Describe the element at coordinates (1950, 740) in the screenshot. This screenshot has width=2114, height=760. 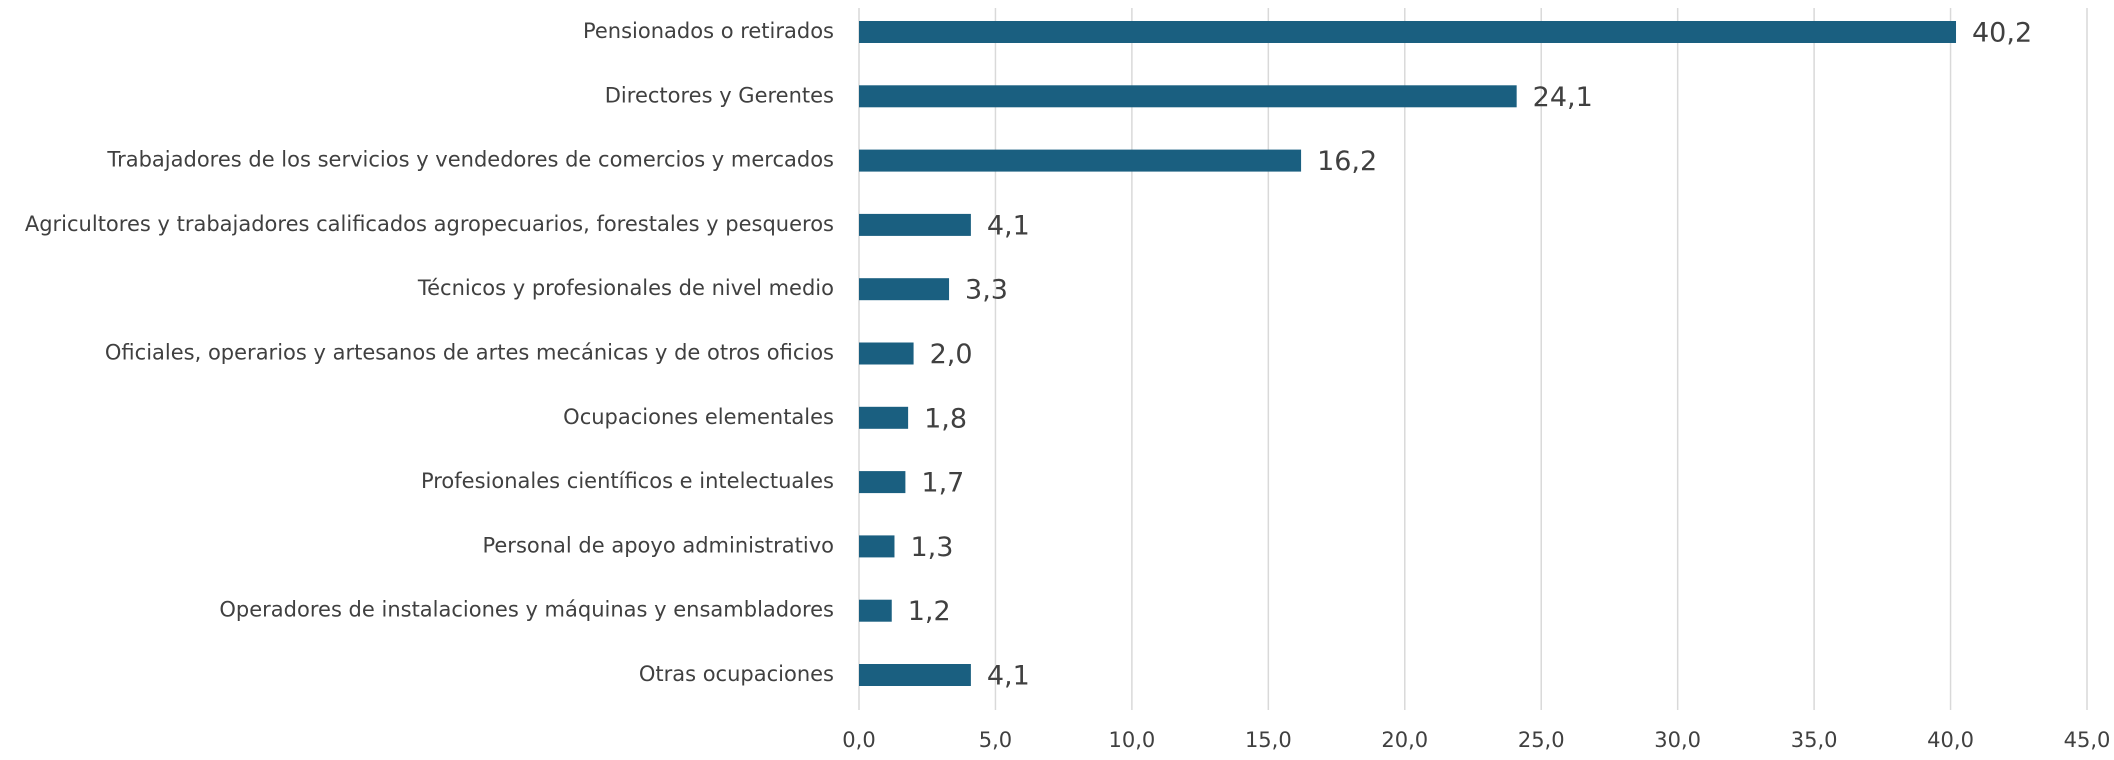
I see `x-tick-label: 40,0` at that location.